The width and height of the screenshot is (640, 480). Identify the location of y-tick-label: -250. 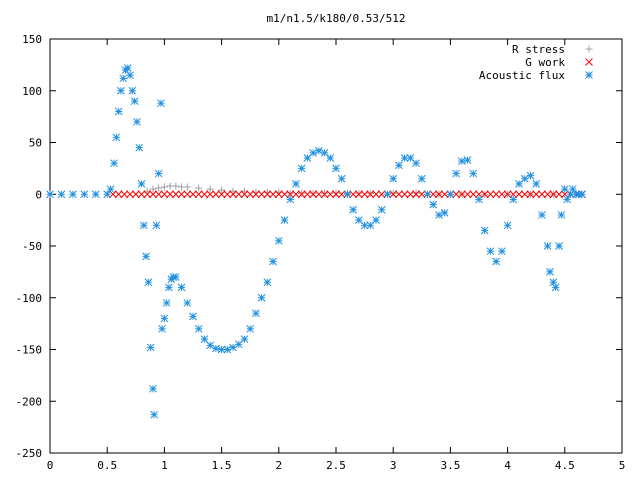
(29, 453).